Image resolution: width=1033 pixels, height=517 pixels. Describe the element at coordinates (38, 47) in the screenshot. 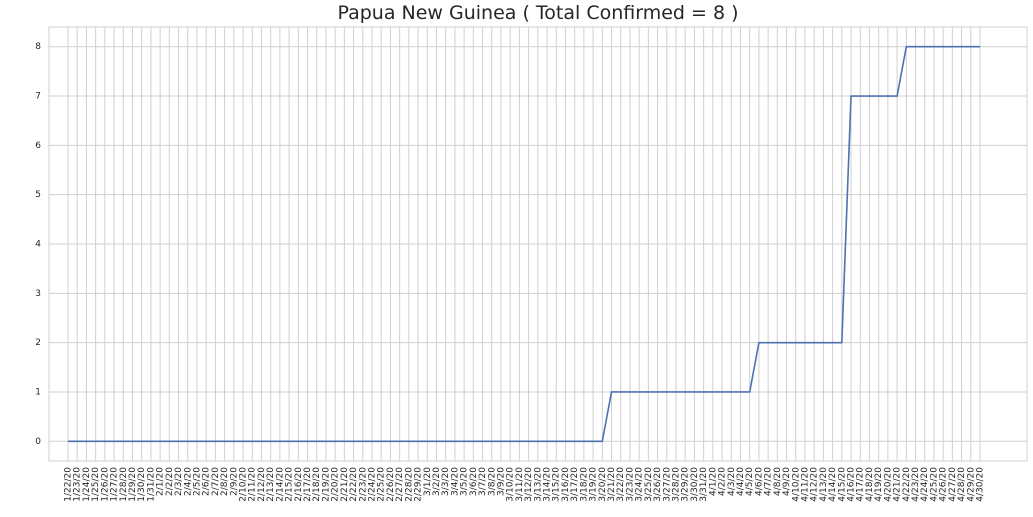

I see `y-tick-label: 8` at that location.